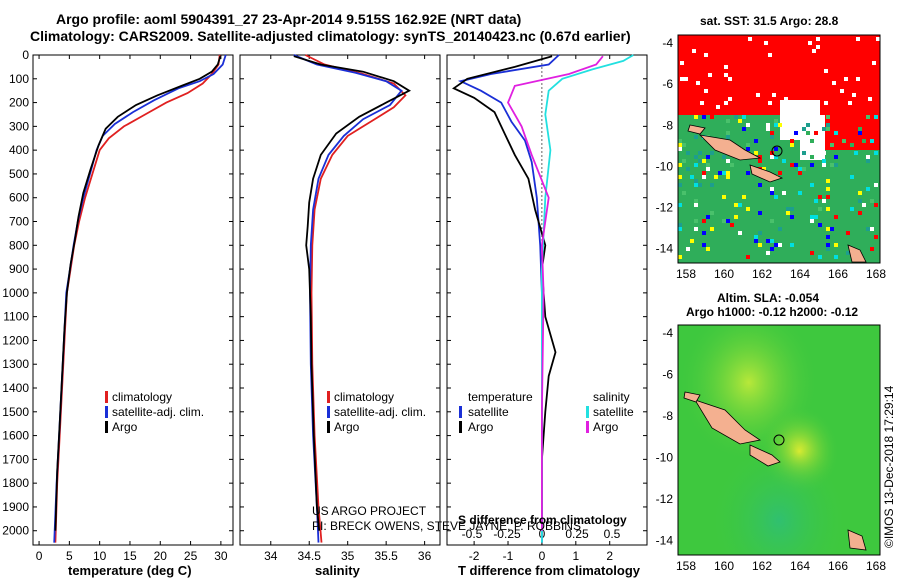 This screenshot has height=580, width=900. What do you see at coordinates (69, 556) in the screenshot?
I see `x-tick-label: 5` at bounding box center [69, 556].